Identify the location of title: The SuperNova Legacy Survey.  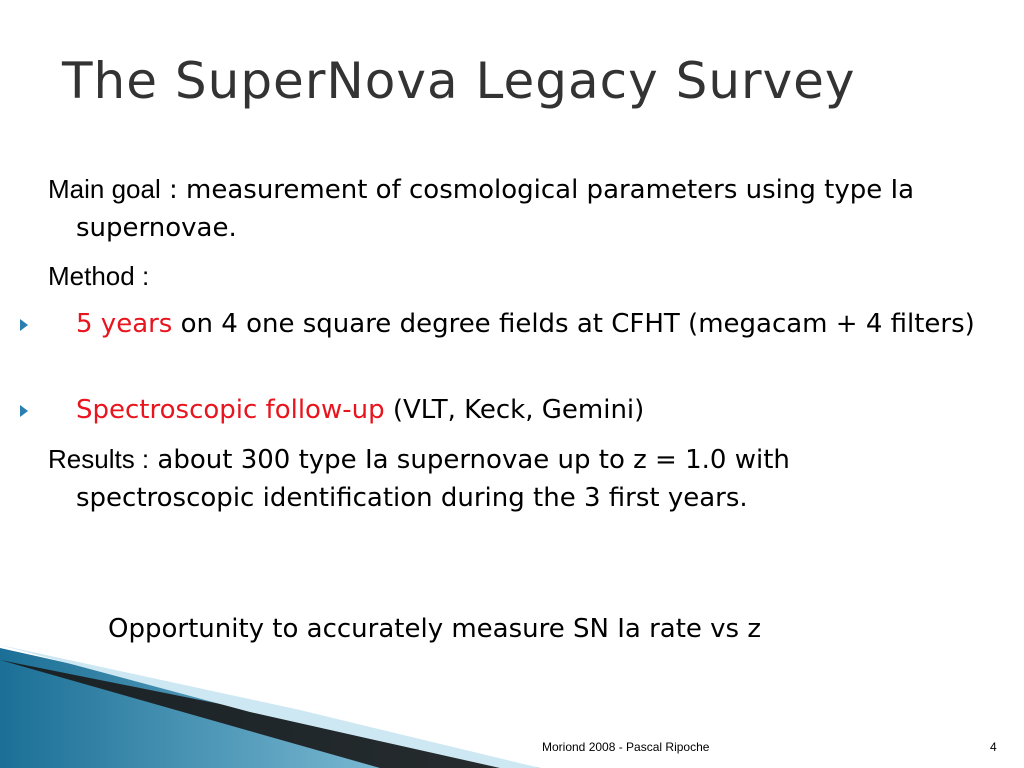
(459, 81).